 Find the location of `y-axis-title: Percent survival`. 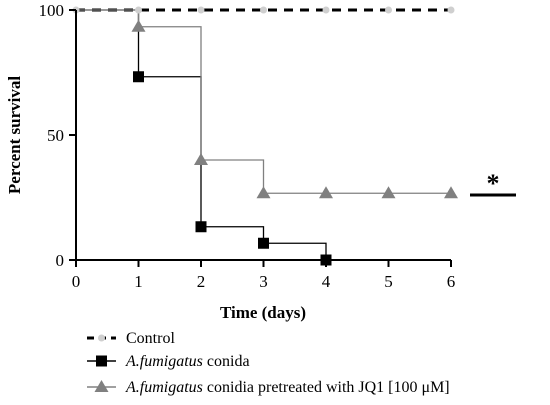

y-axis-title: Percent survival is located at coordinates (14, 135).